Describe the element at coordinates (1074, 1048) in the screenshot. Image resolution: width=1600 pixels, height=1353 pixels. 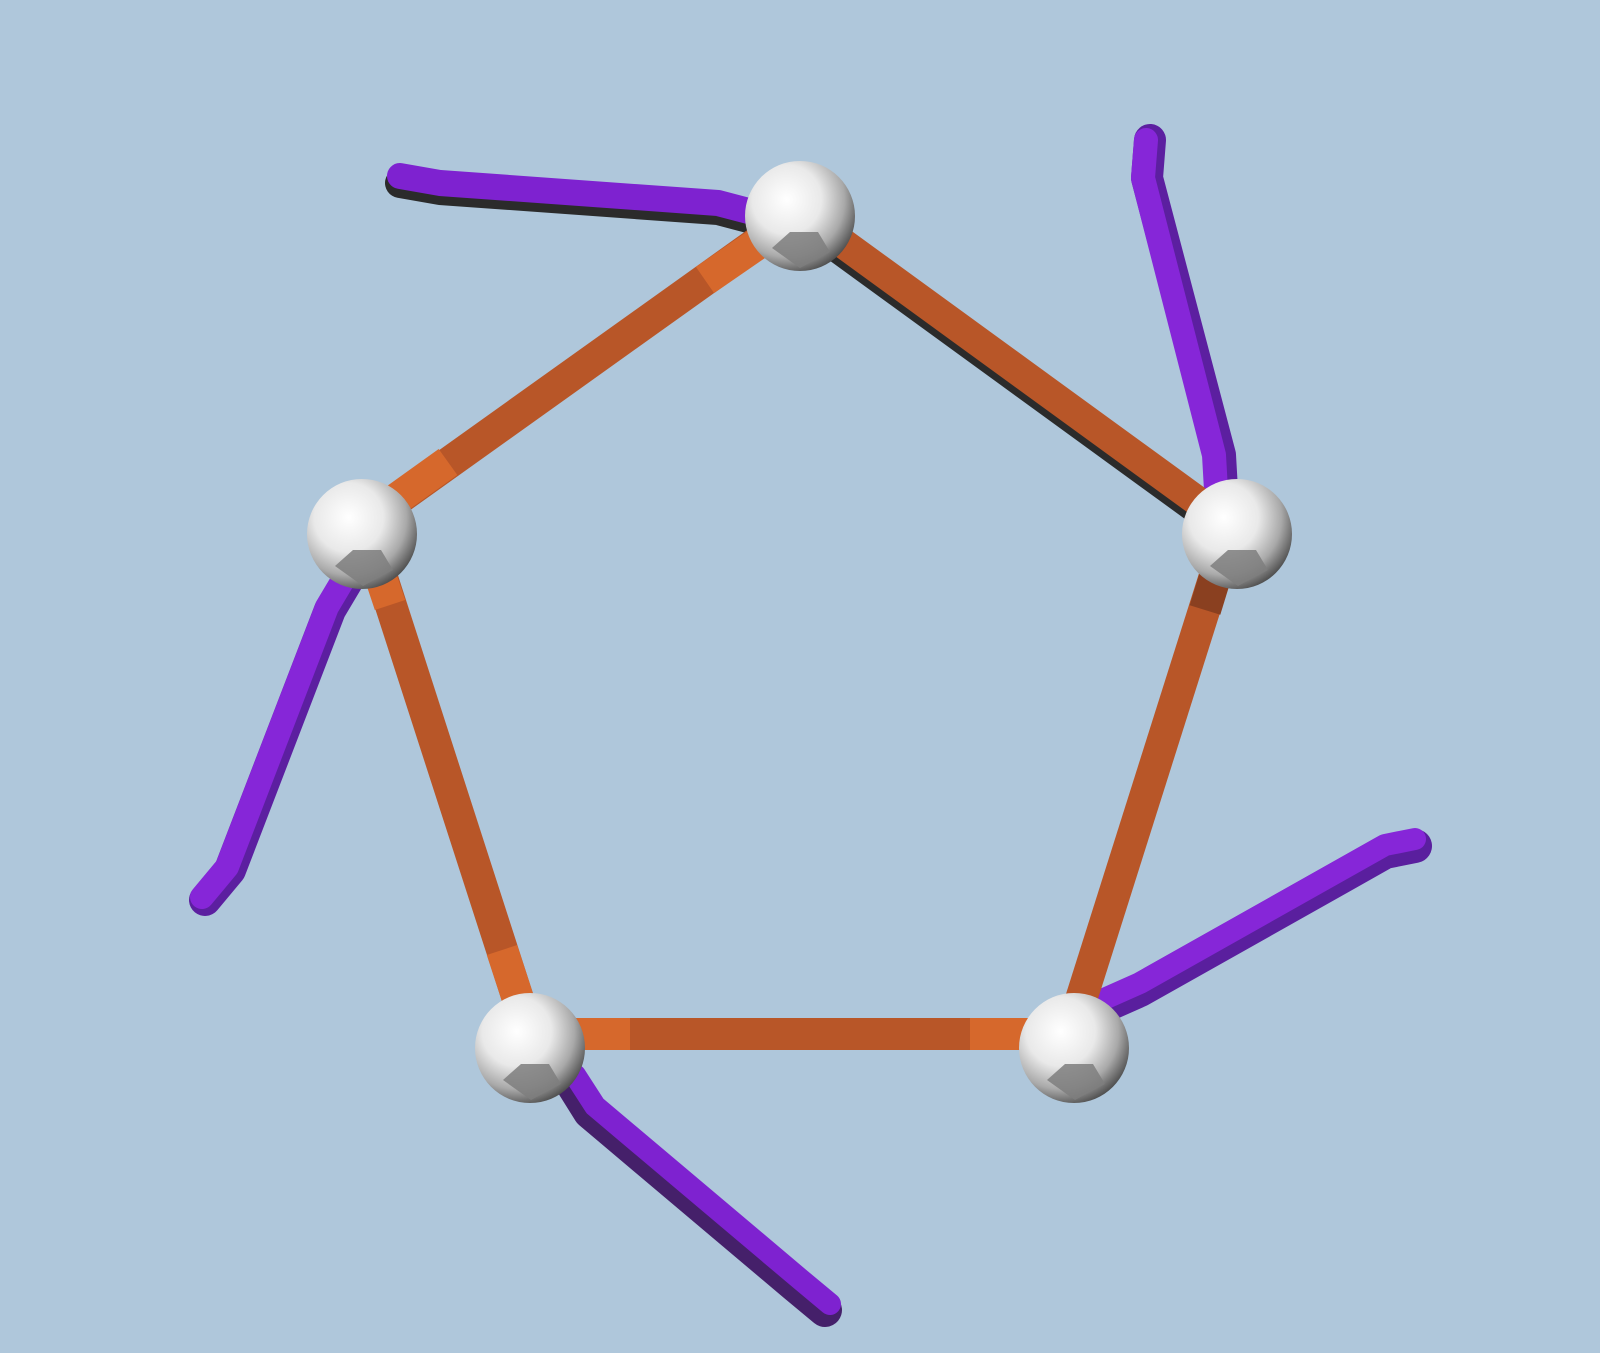
I see `node-lower-right` at that location.